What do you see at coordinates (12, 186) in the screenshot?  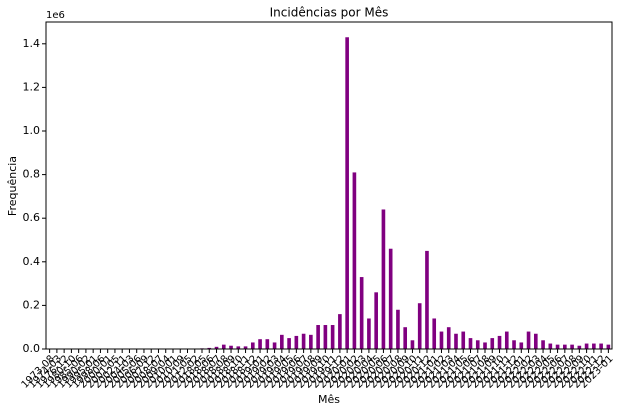 I see `y-axis-label: Frequência` at bounding box center [12, 186].